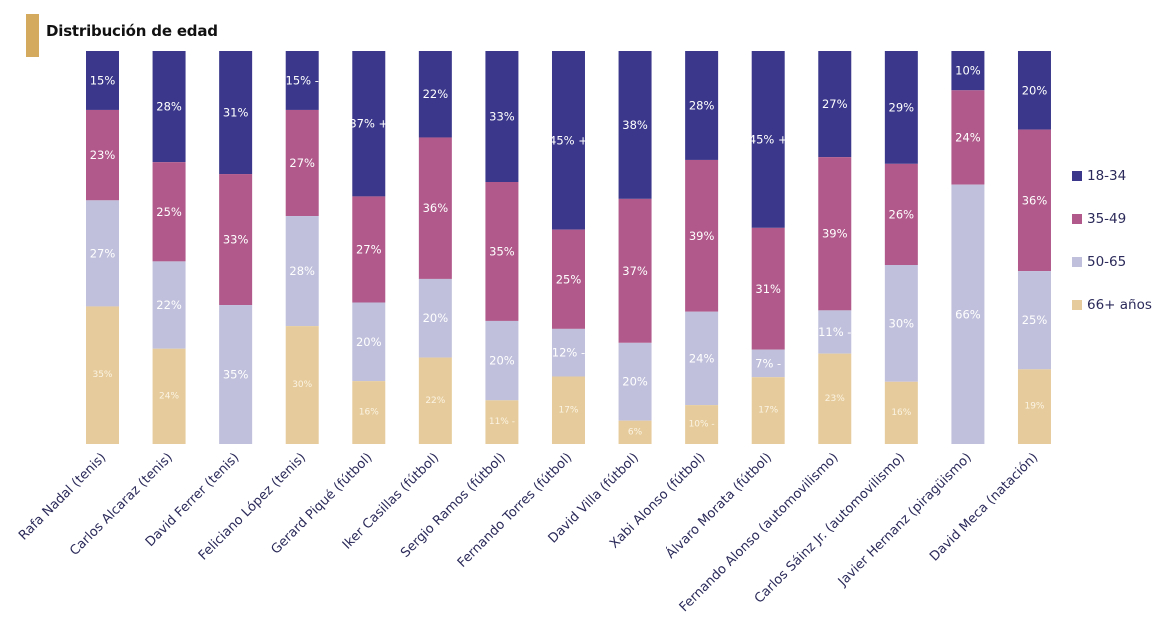 The width and height of the screenshot is (1154, 639). What do you see at coordinates (32, 35) in the screenshot?
I see `title-accent-bar` at bounding box center [32, 35].